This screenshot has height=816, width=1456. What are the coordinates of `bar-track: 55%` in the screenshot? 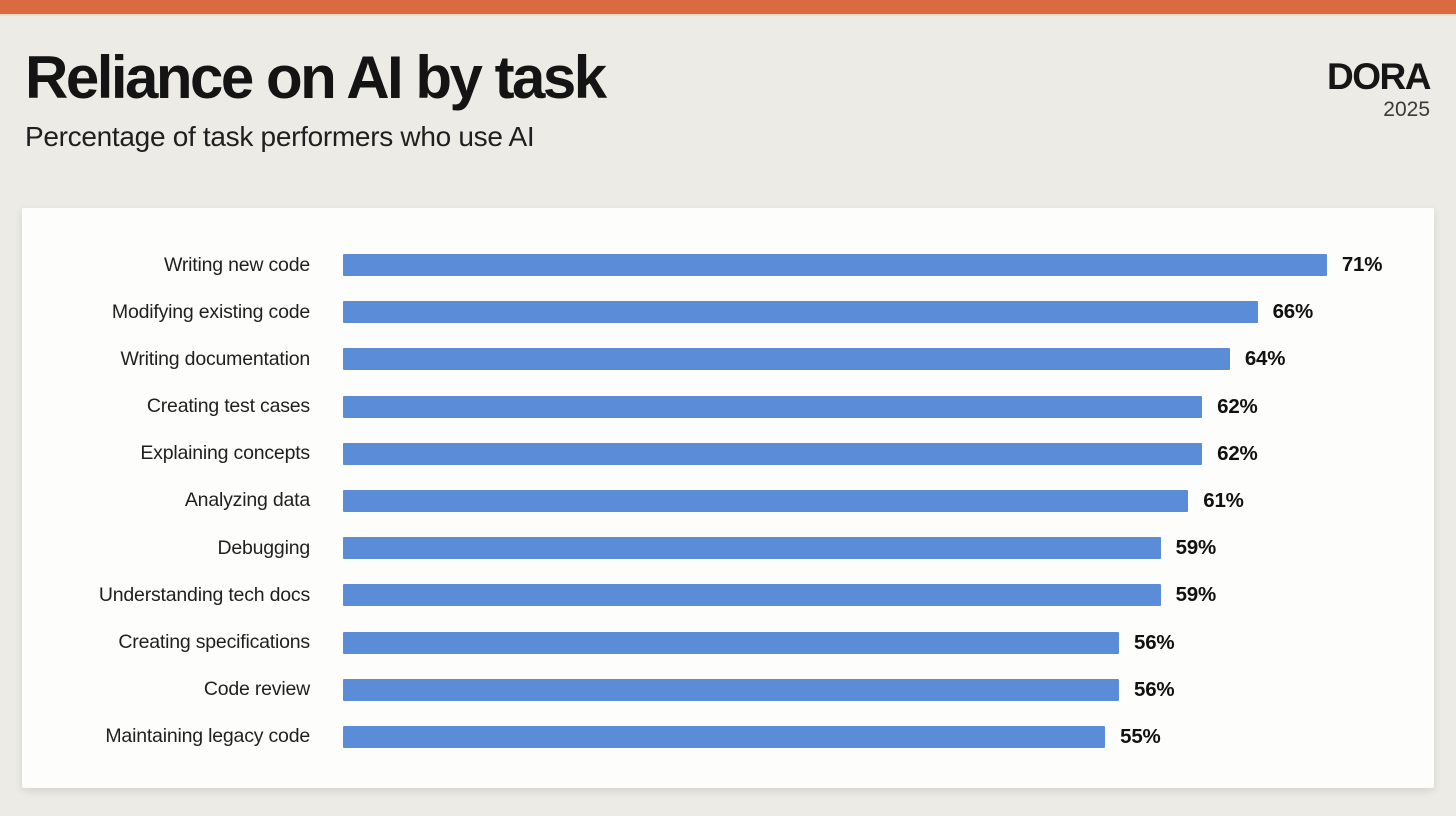 It's located at (876, 737).